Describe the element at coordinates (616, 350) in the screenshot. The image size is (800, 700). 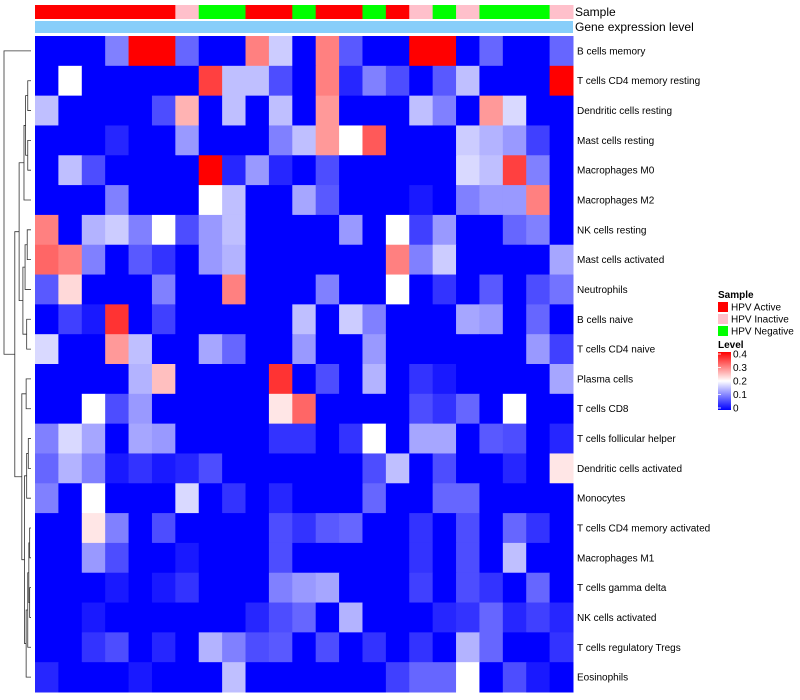
I see `row-label: T cells CD4 naive` at that location.